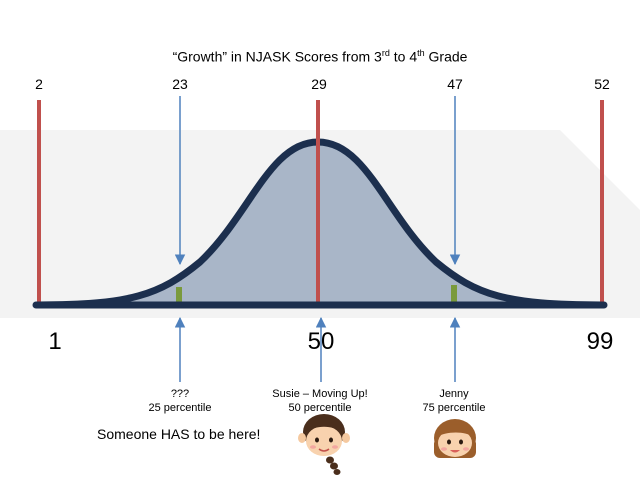  What do you see at coordinates (320, 394) in the screenshot?
I see `annotation-susie-line1: Susie – Moving Up!` at bounding box center [320, 394].